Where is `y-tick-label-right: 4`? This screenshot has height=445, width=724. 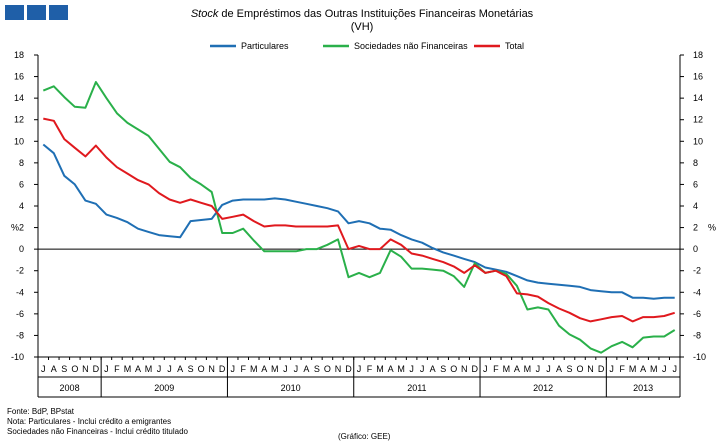
y-tick-label-right: 4 is located at coordinates (695, 206).